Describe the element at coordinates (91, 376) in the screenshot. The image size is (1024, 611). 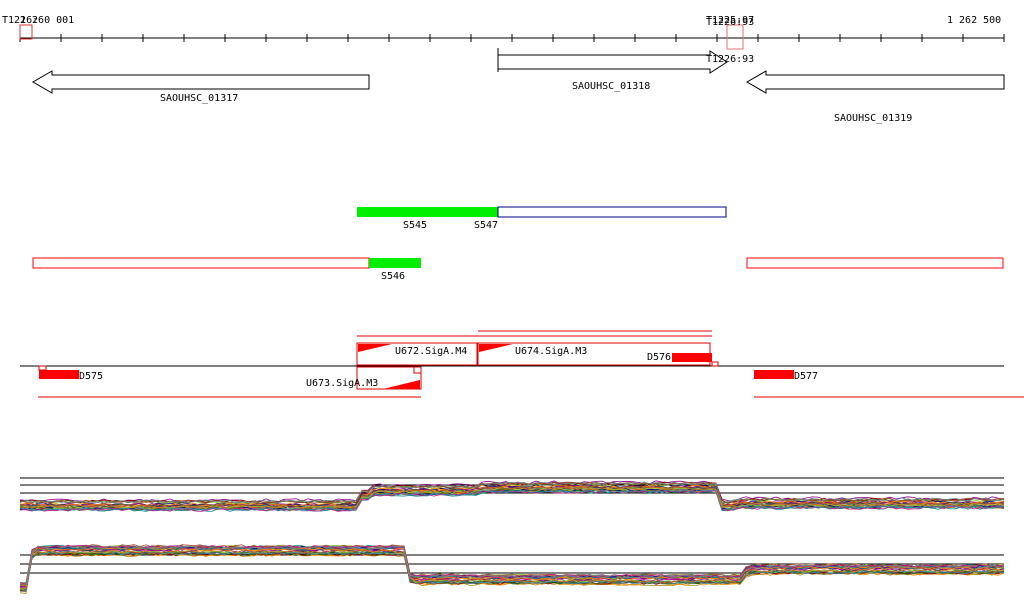
I see `feature-label-d575: D575` at that location.